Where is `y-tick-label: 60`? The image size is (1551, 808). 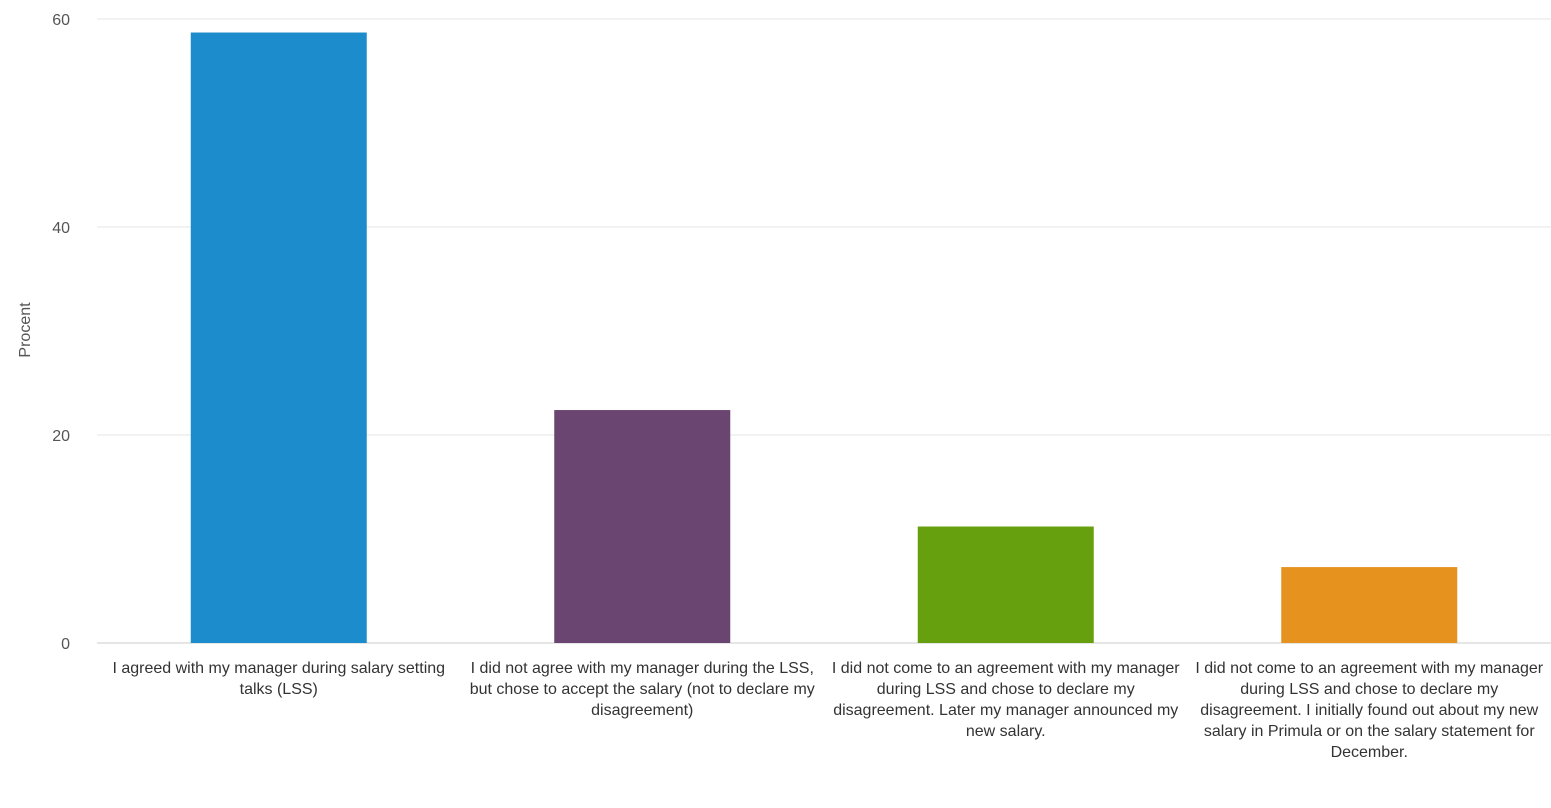 y-tick-label: 60 is located at coordinates (61, 20).